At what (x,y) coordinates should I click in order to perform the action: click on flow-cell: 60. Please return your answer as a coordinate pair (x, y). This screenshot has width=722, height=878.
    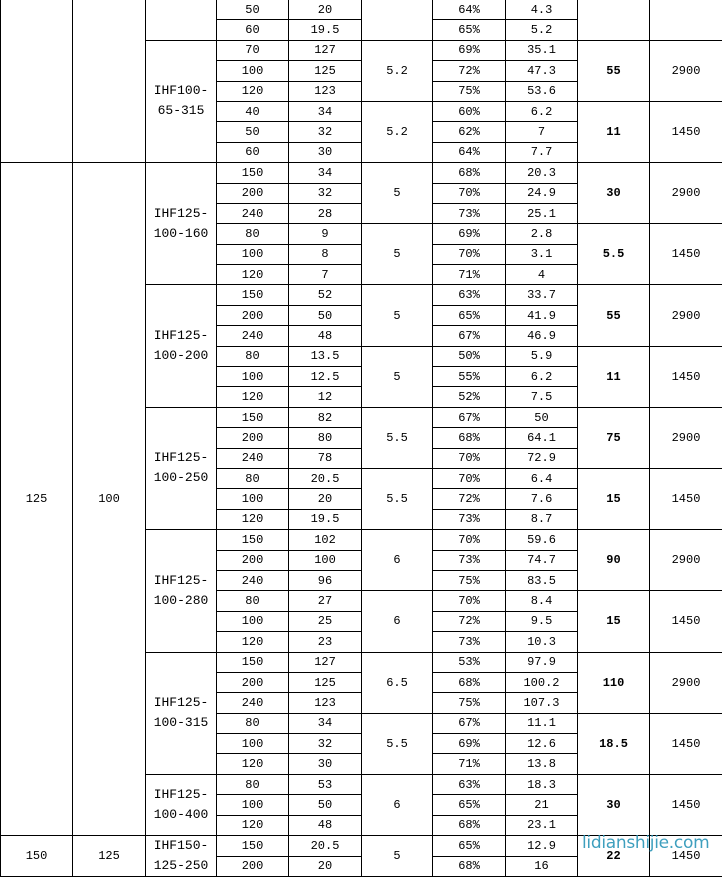
    Looking at the image, I should click on (252, 152).